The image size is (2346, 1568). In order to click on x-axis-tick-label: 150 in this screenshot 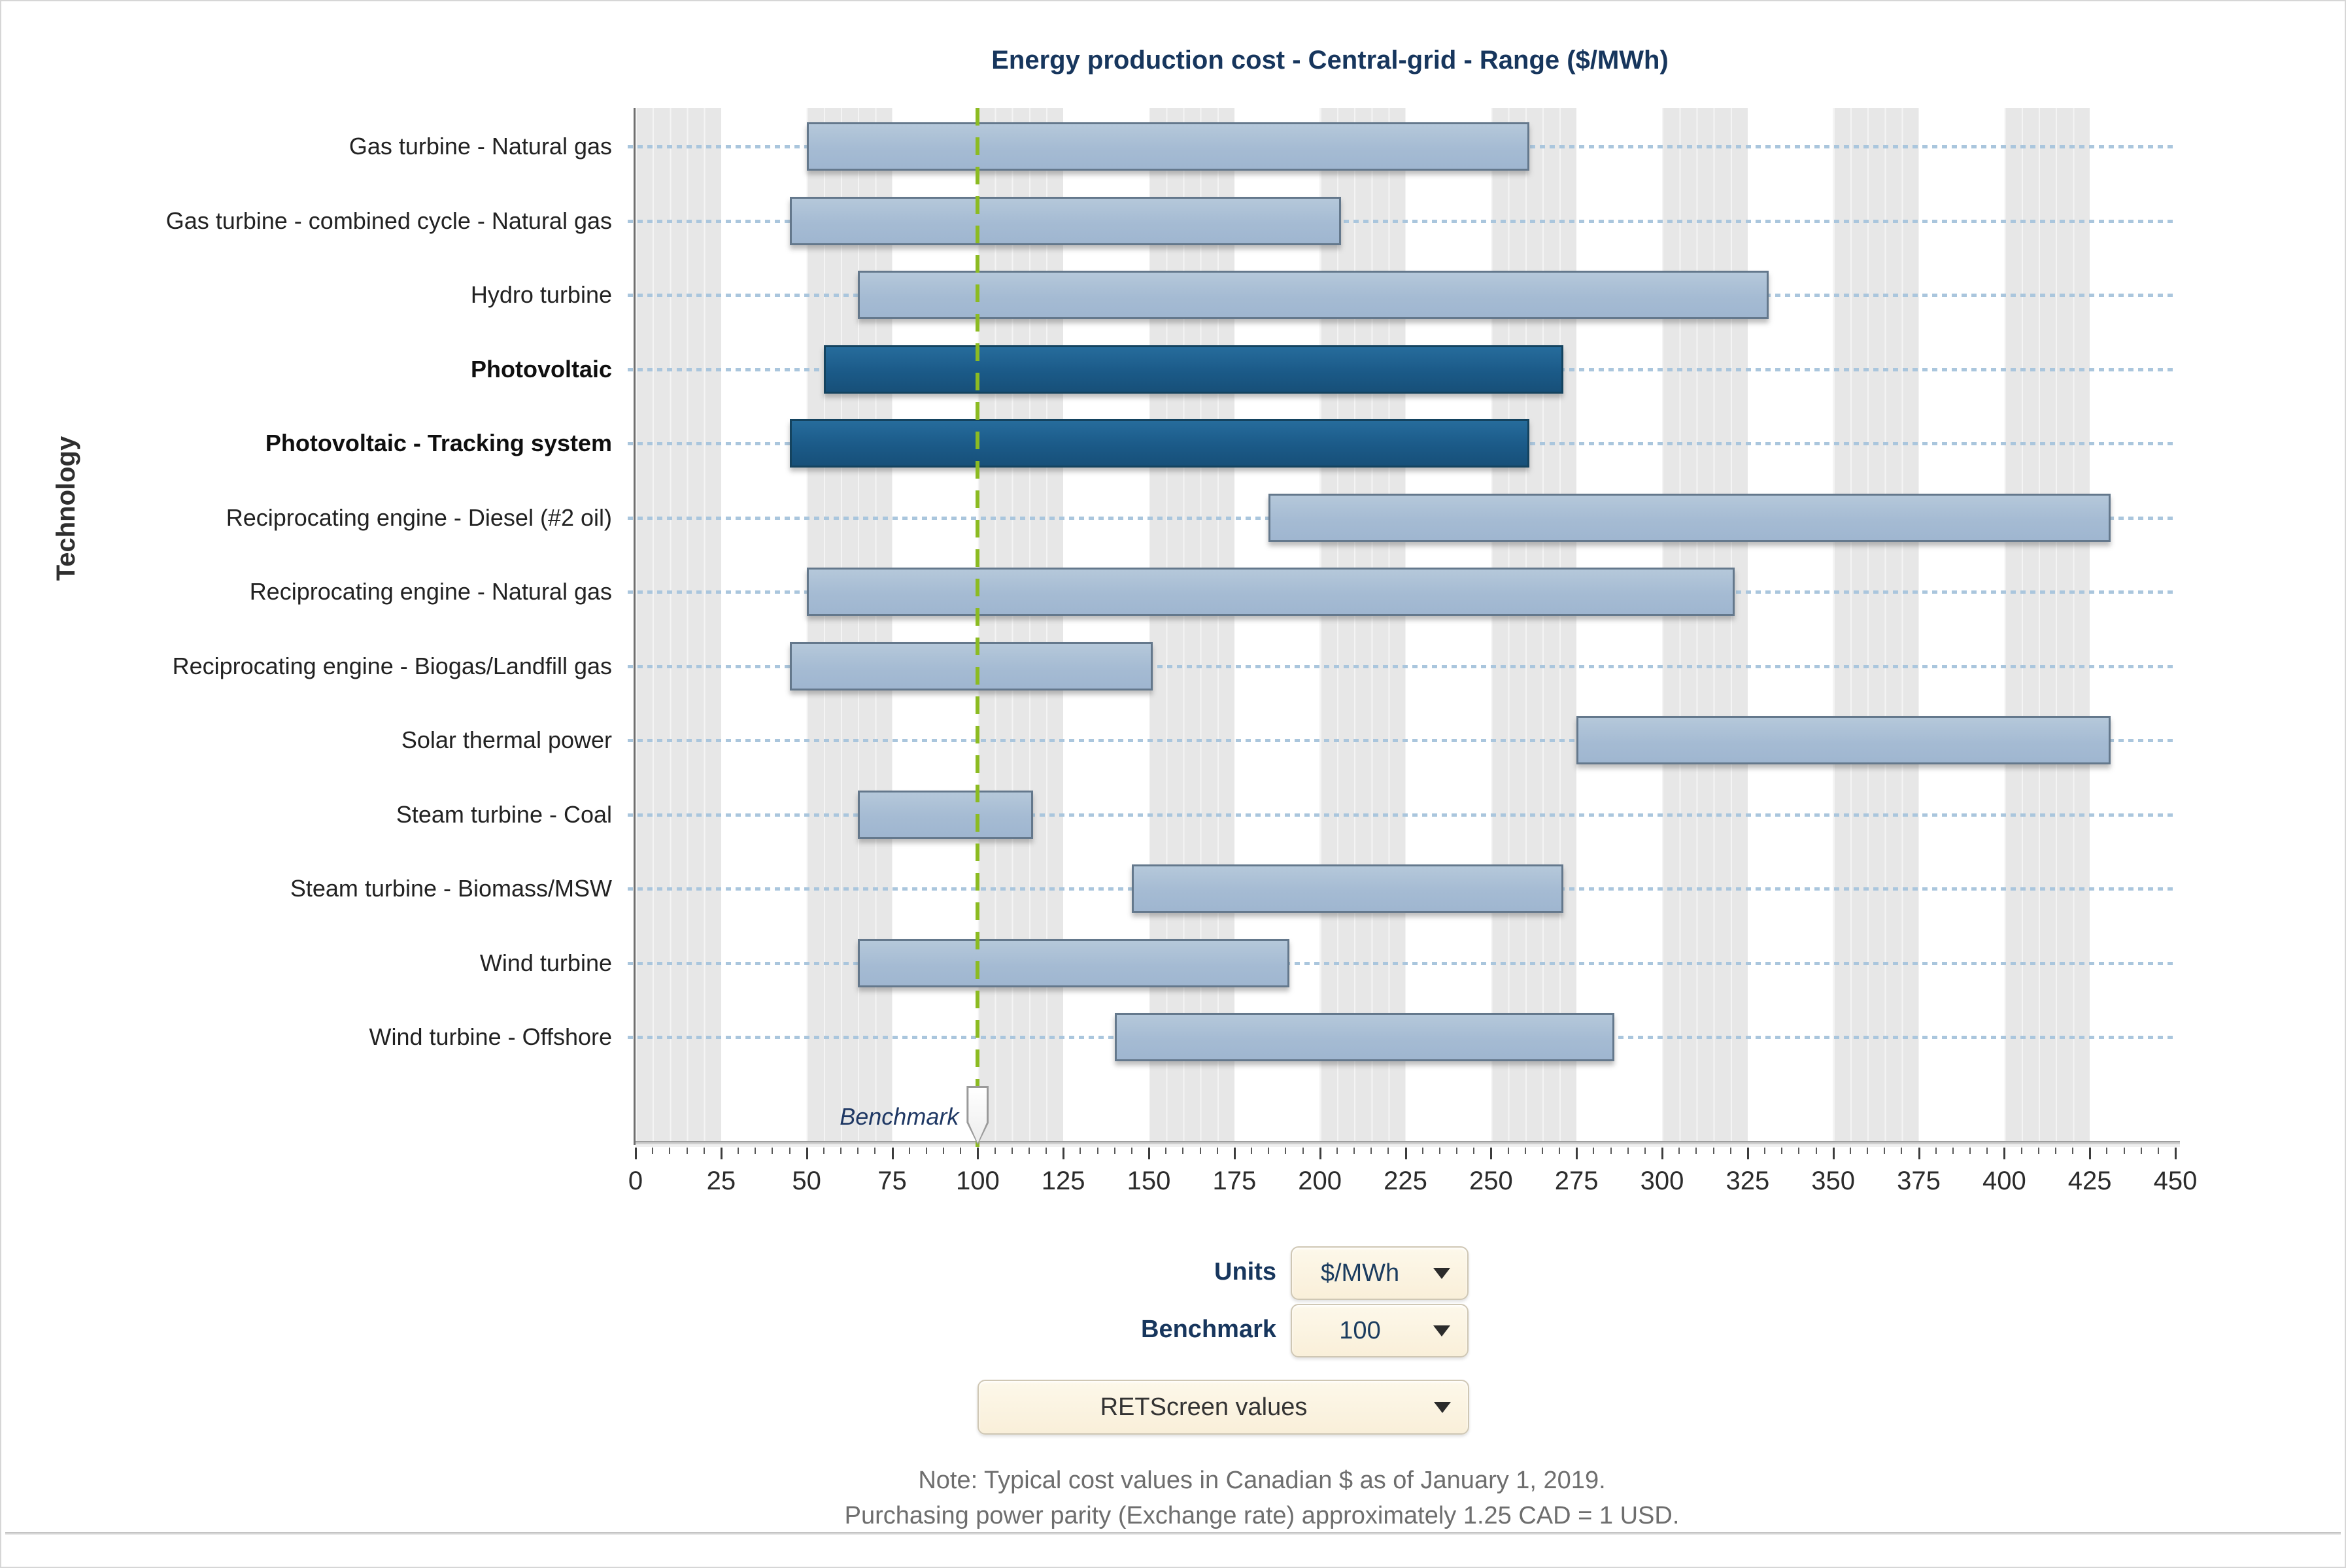, I will do `click(1149, 1181)`.